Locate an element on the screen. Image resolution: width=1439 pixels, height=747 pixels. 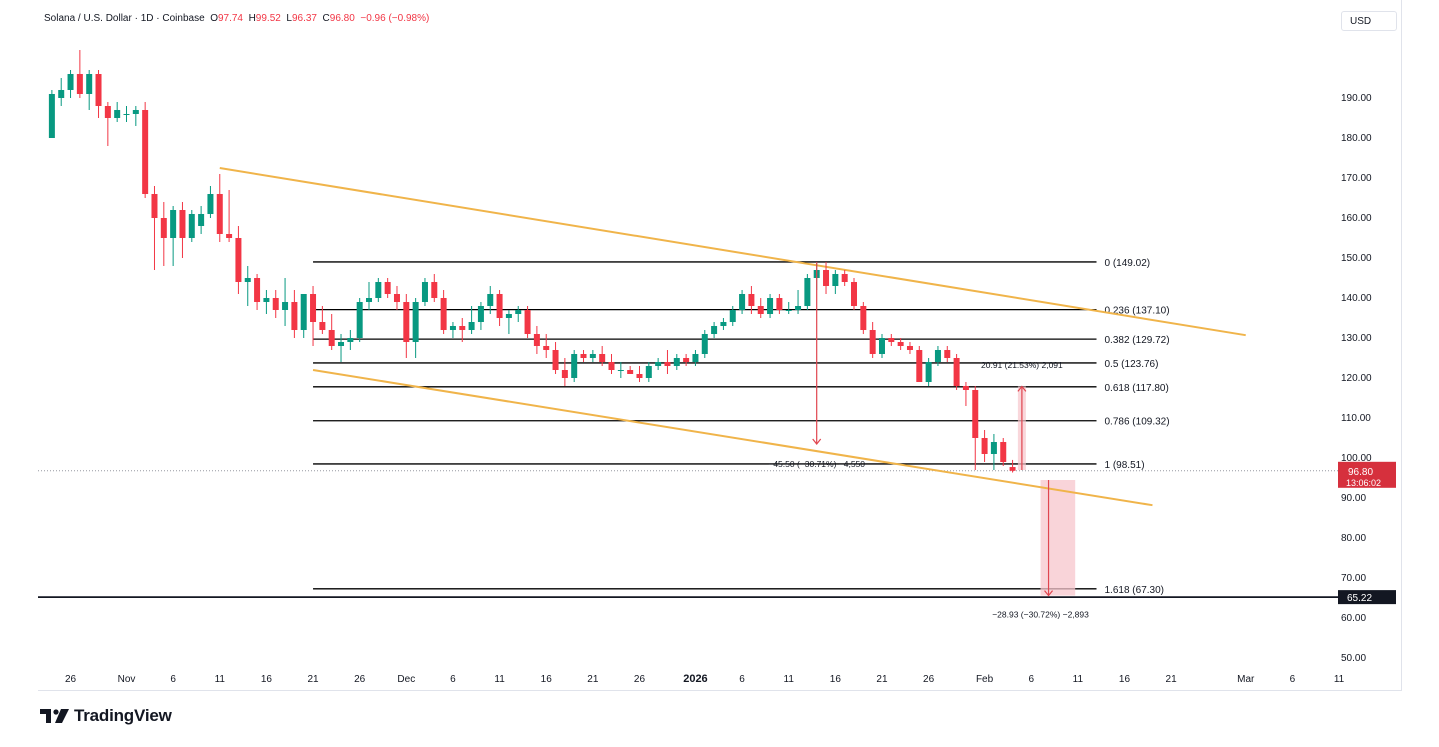
y-tick-label: 100.00 is located at coordinates (1356, 458).